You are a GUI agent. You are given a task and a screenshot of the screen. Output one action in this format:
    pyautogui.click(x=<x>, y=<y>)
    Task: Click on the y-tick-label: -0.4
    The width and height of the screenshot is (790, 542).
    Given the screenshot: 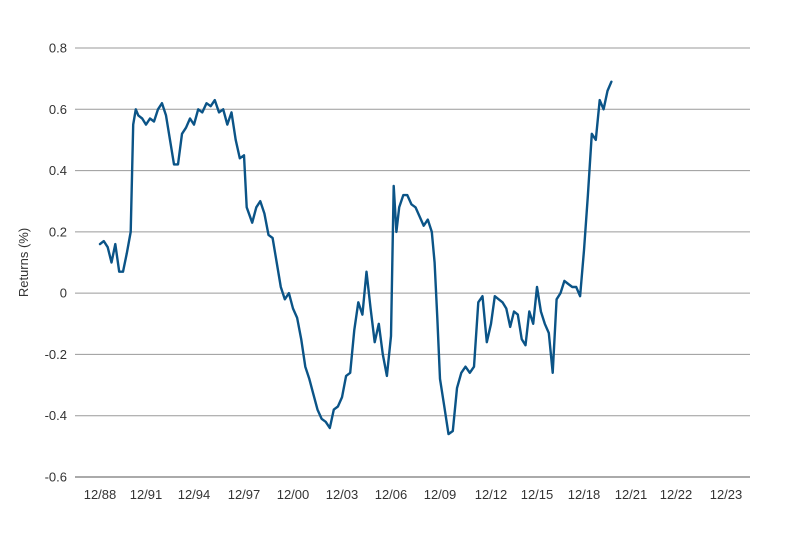 What is the action you would take?
    pyautogui.click(x=56, y=415)
    